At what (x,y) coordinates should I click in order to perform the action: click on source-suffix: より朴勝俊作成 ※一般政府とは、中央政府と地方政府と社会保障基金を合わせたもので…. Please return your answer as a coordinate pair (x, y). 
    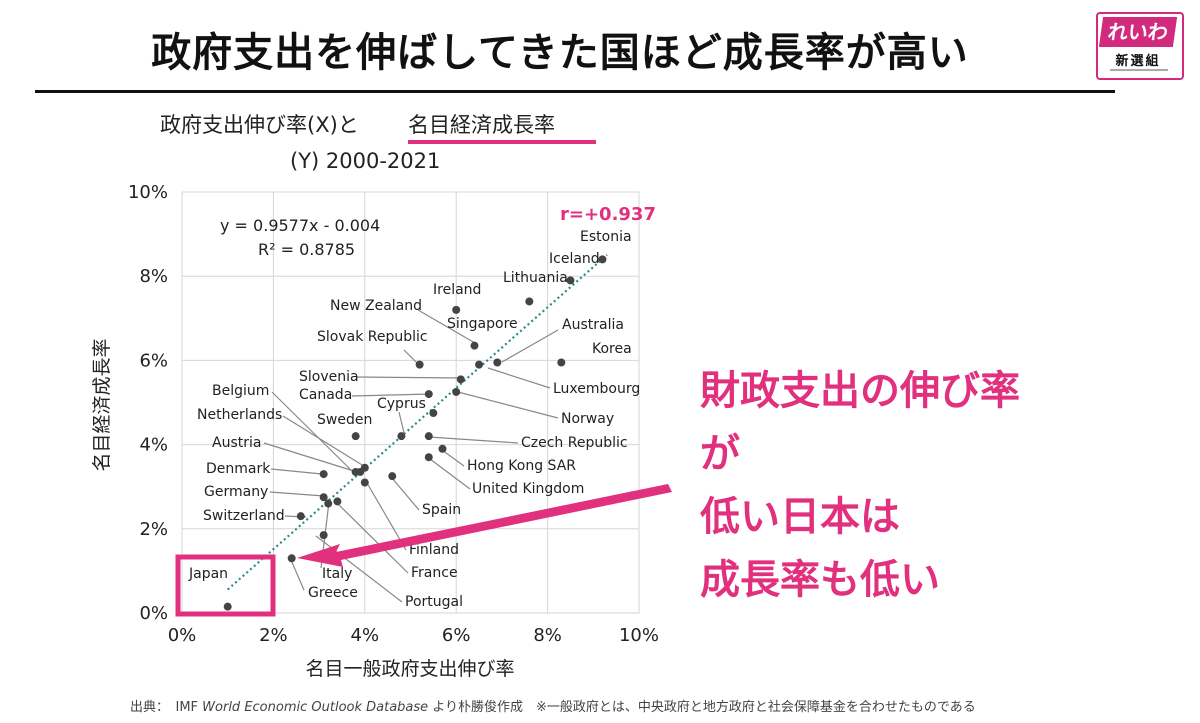
    Looking at the image, I should click on (702, 707).